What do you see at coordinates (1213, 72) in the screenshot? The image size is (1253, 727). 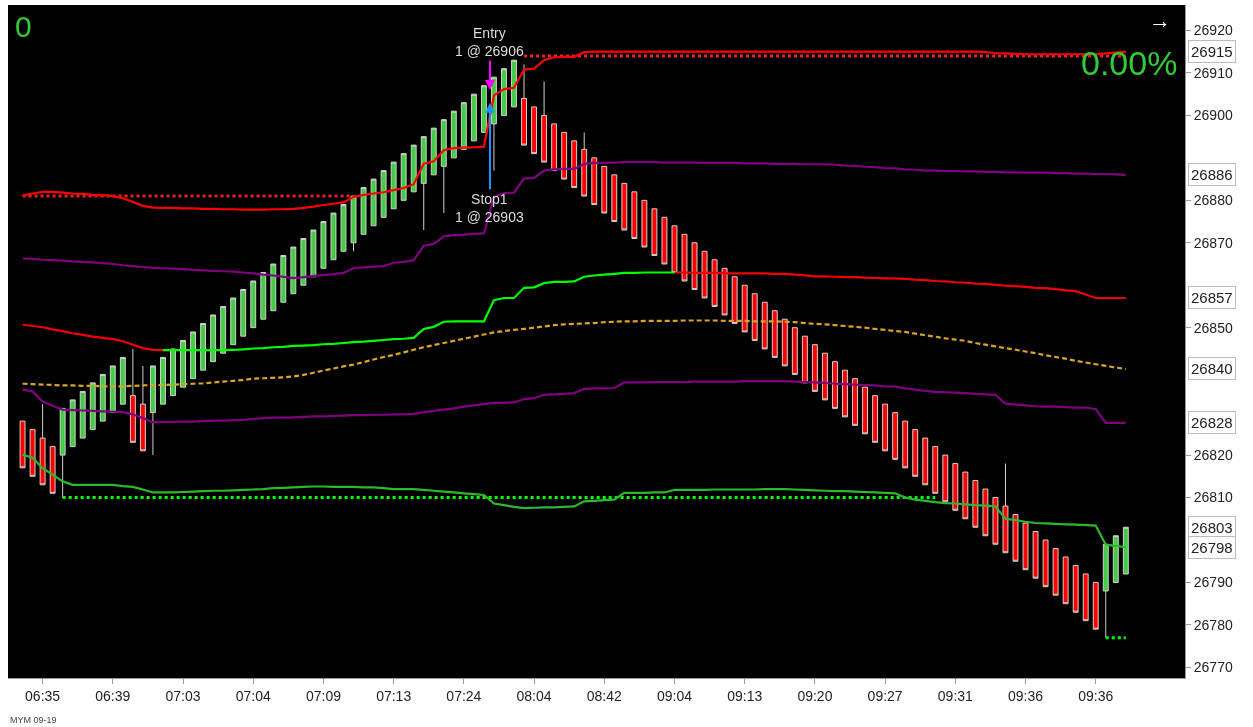 I see `y-tick-label: 26910` at bounding box center [1213, 72].